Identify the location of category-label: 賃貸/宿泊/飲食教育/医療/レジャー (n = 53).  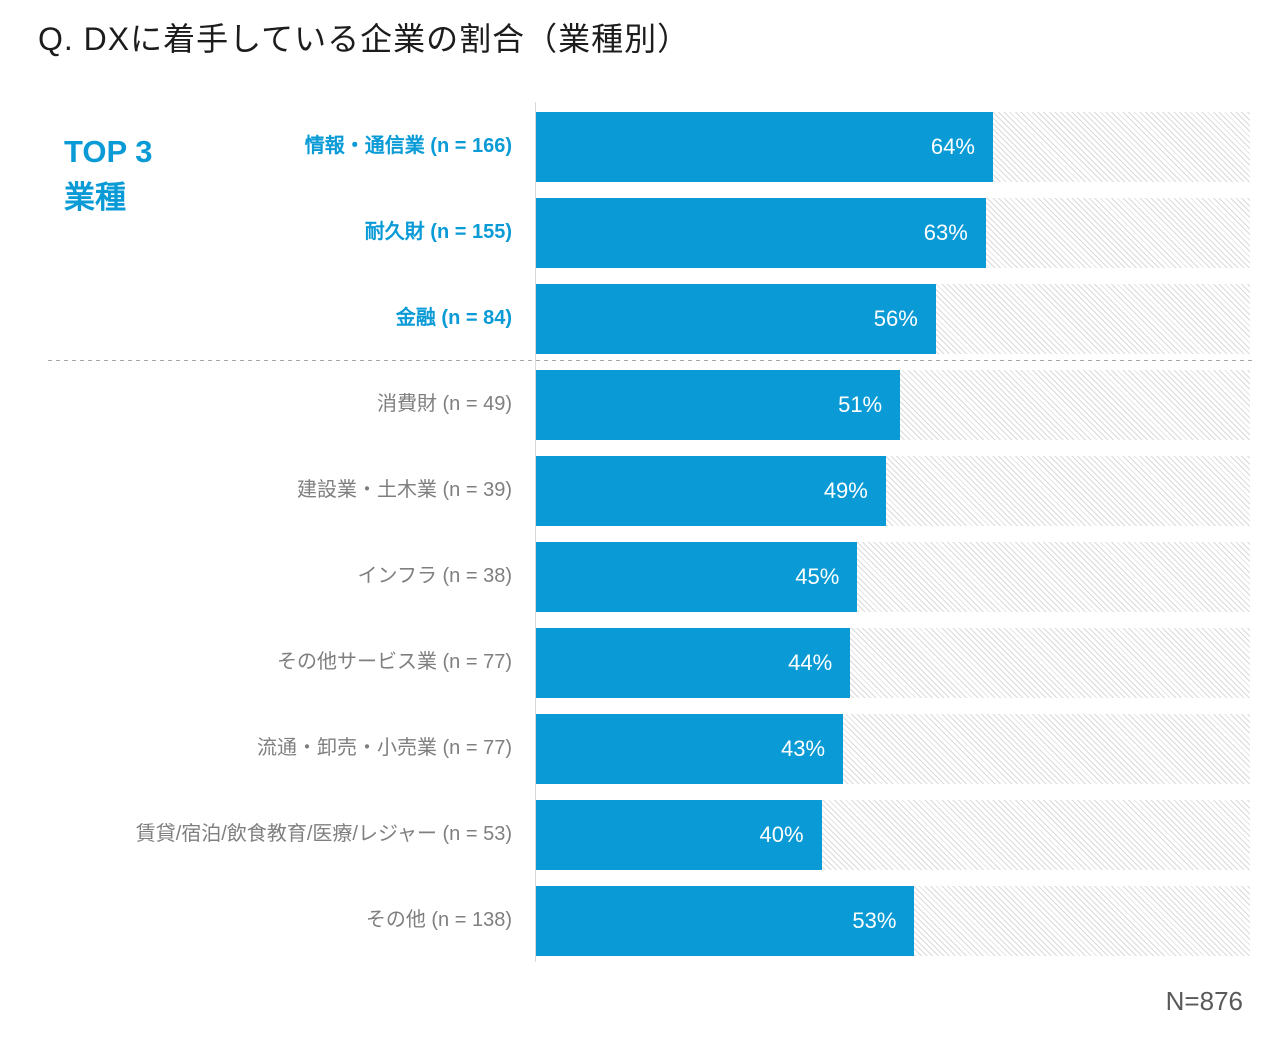
(323, 834).